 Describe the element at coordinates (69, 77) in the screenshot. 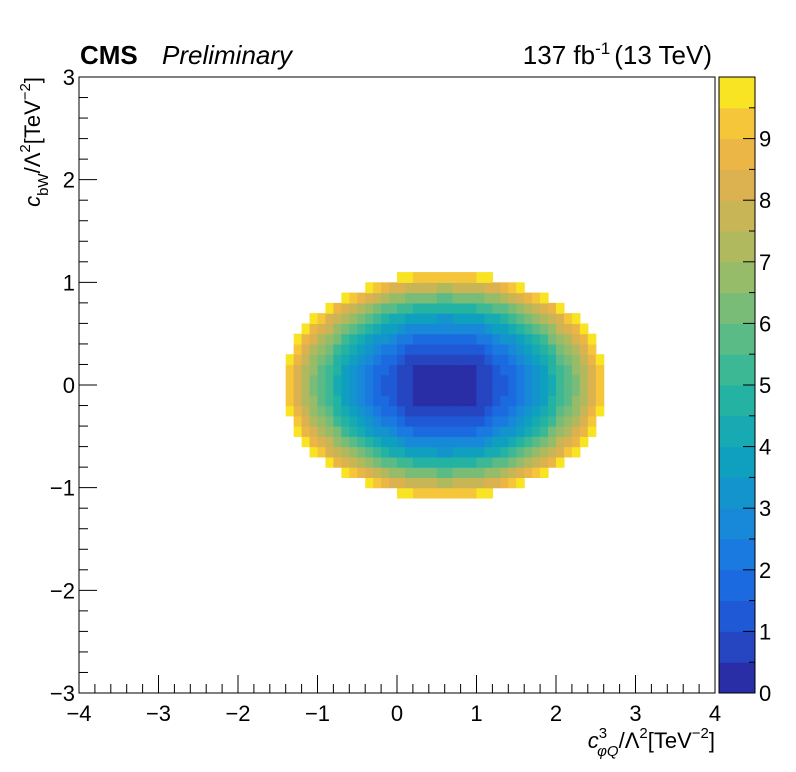

I see `y-tick-label: 3` at that location.